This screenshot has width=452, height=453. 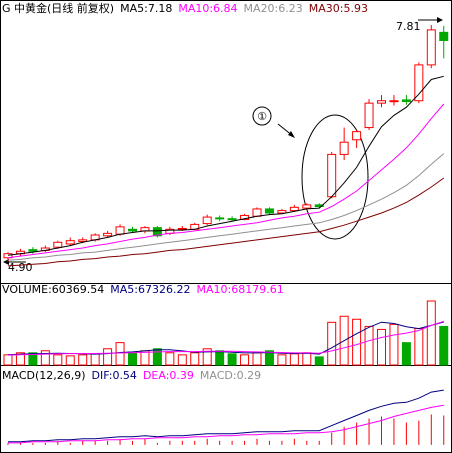 I want to click on volume-panel, so click(x=226, y=333).